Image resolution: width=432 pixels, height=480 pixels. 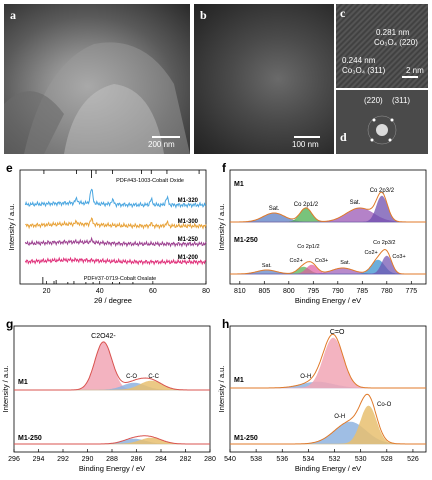 What do you see at coordinates (413, 459) in the screenshot?
I see `x-tick-label: 526` at bounding box center [413, 459].